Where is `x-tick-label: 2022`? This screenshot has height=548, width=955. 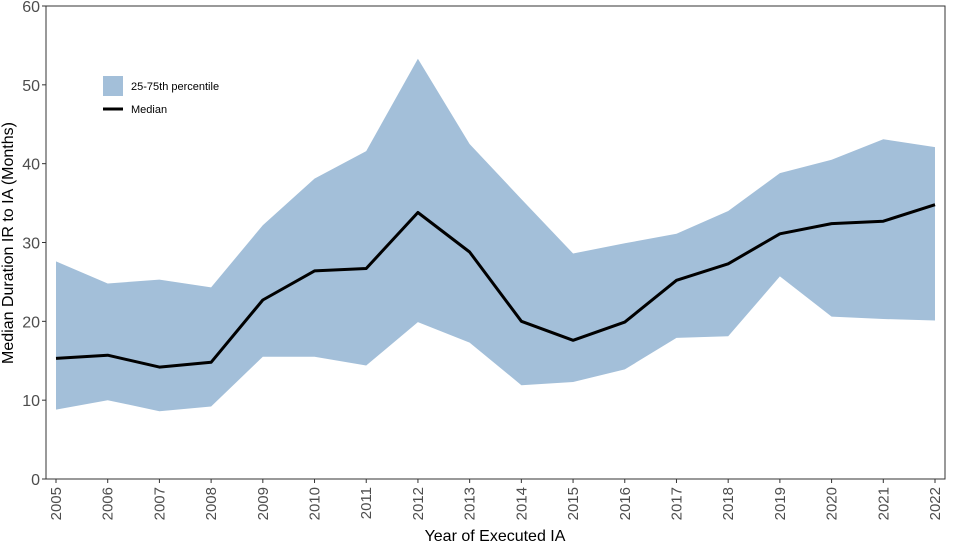 x-tick-label: 2022 is located at coordinates (935, 503).